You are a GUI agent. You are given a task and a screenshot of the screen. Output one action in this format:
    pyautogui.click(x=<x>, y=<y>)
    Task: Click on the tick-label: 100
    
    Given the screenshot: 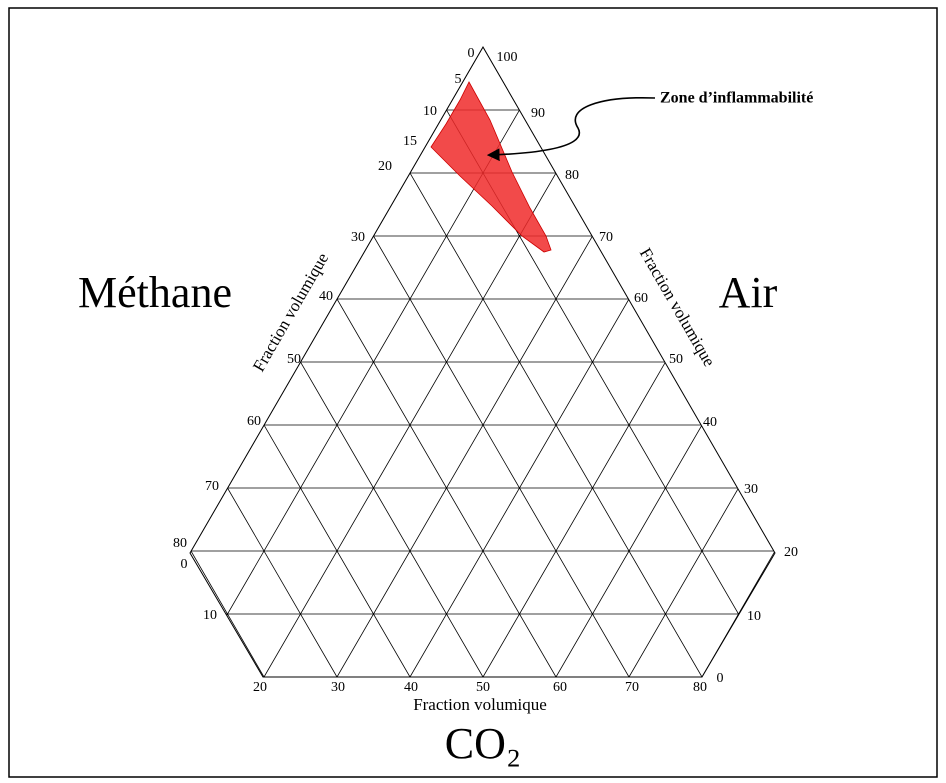 What is the action you would take?
    pyautogui.click(x=507, y=57)
    